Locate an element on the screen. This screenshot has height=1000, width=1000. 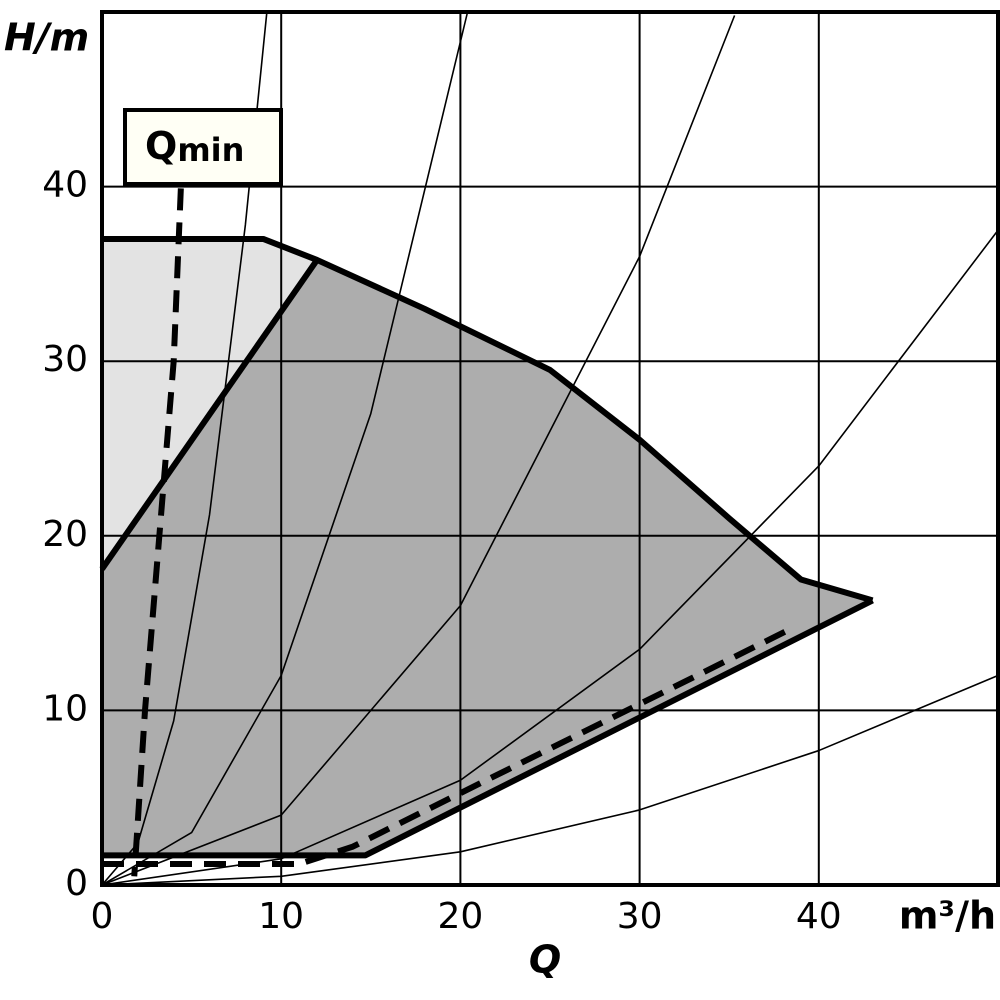
x-axis-label: Q is located at coordinates (545, 960).